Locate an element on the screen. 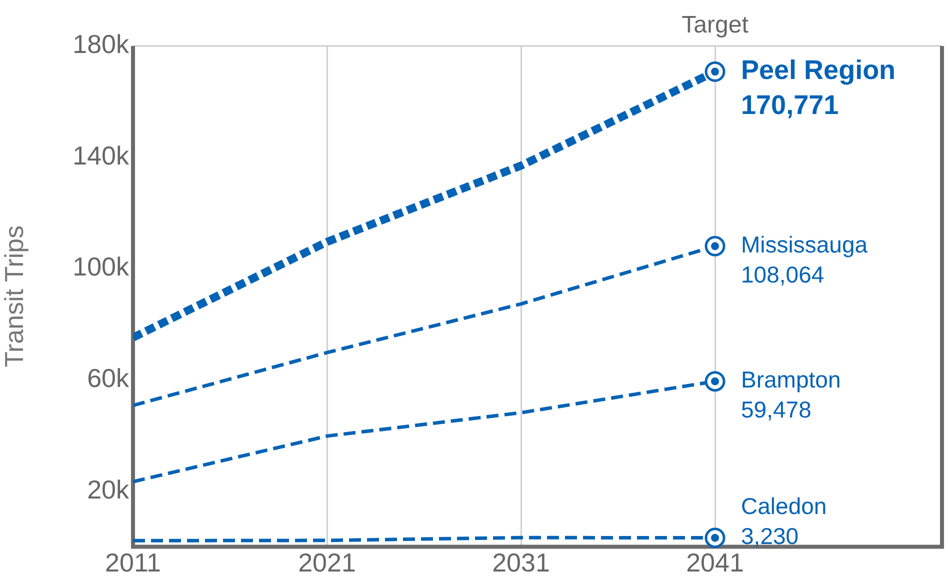 Image resolution: width=948 pixels, height=582 pixels. y-tick-label: 180k is located at coordinates (101, 44).